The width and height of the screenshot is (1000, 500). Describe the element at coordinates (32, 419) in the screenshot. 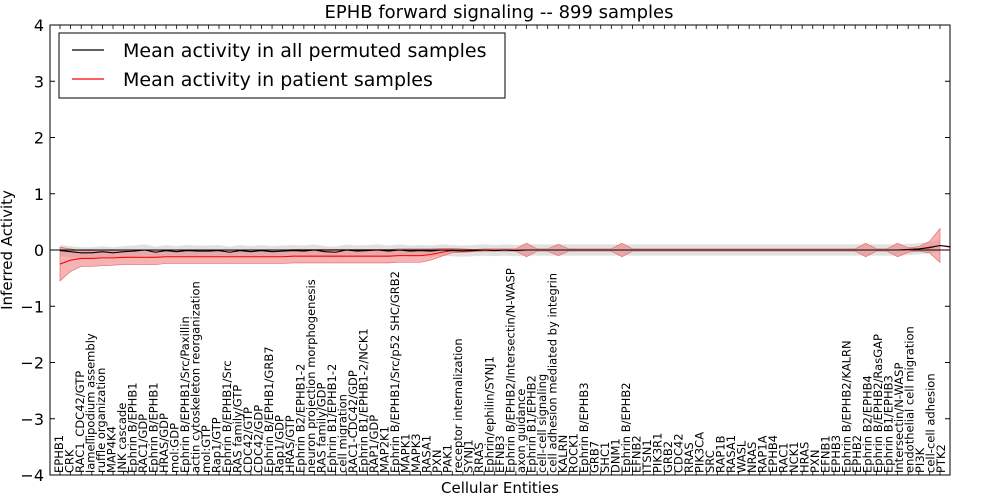

I see `y-tick-label: −3` at that location.